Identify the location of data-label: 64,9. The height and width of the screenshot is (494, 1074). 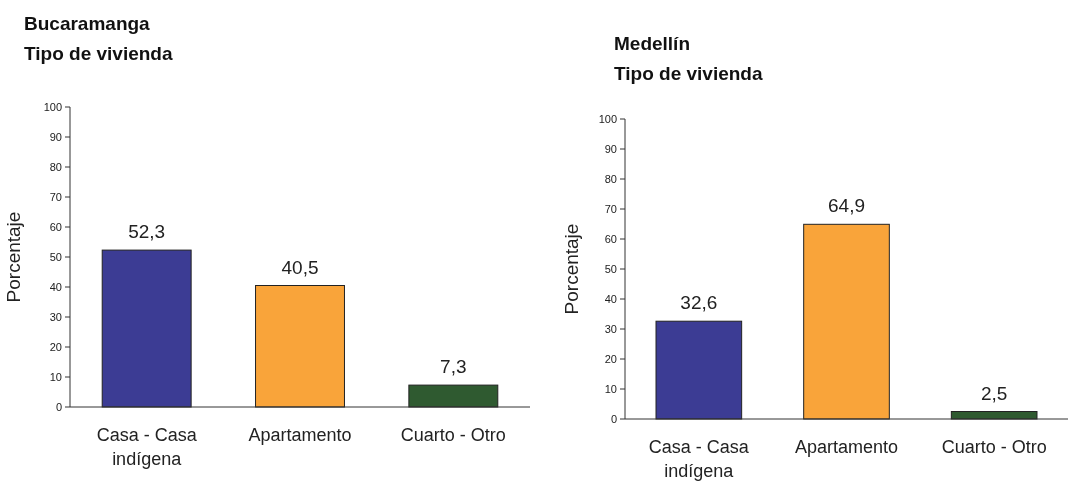
(846, 206).